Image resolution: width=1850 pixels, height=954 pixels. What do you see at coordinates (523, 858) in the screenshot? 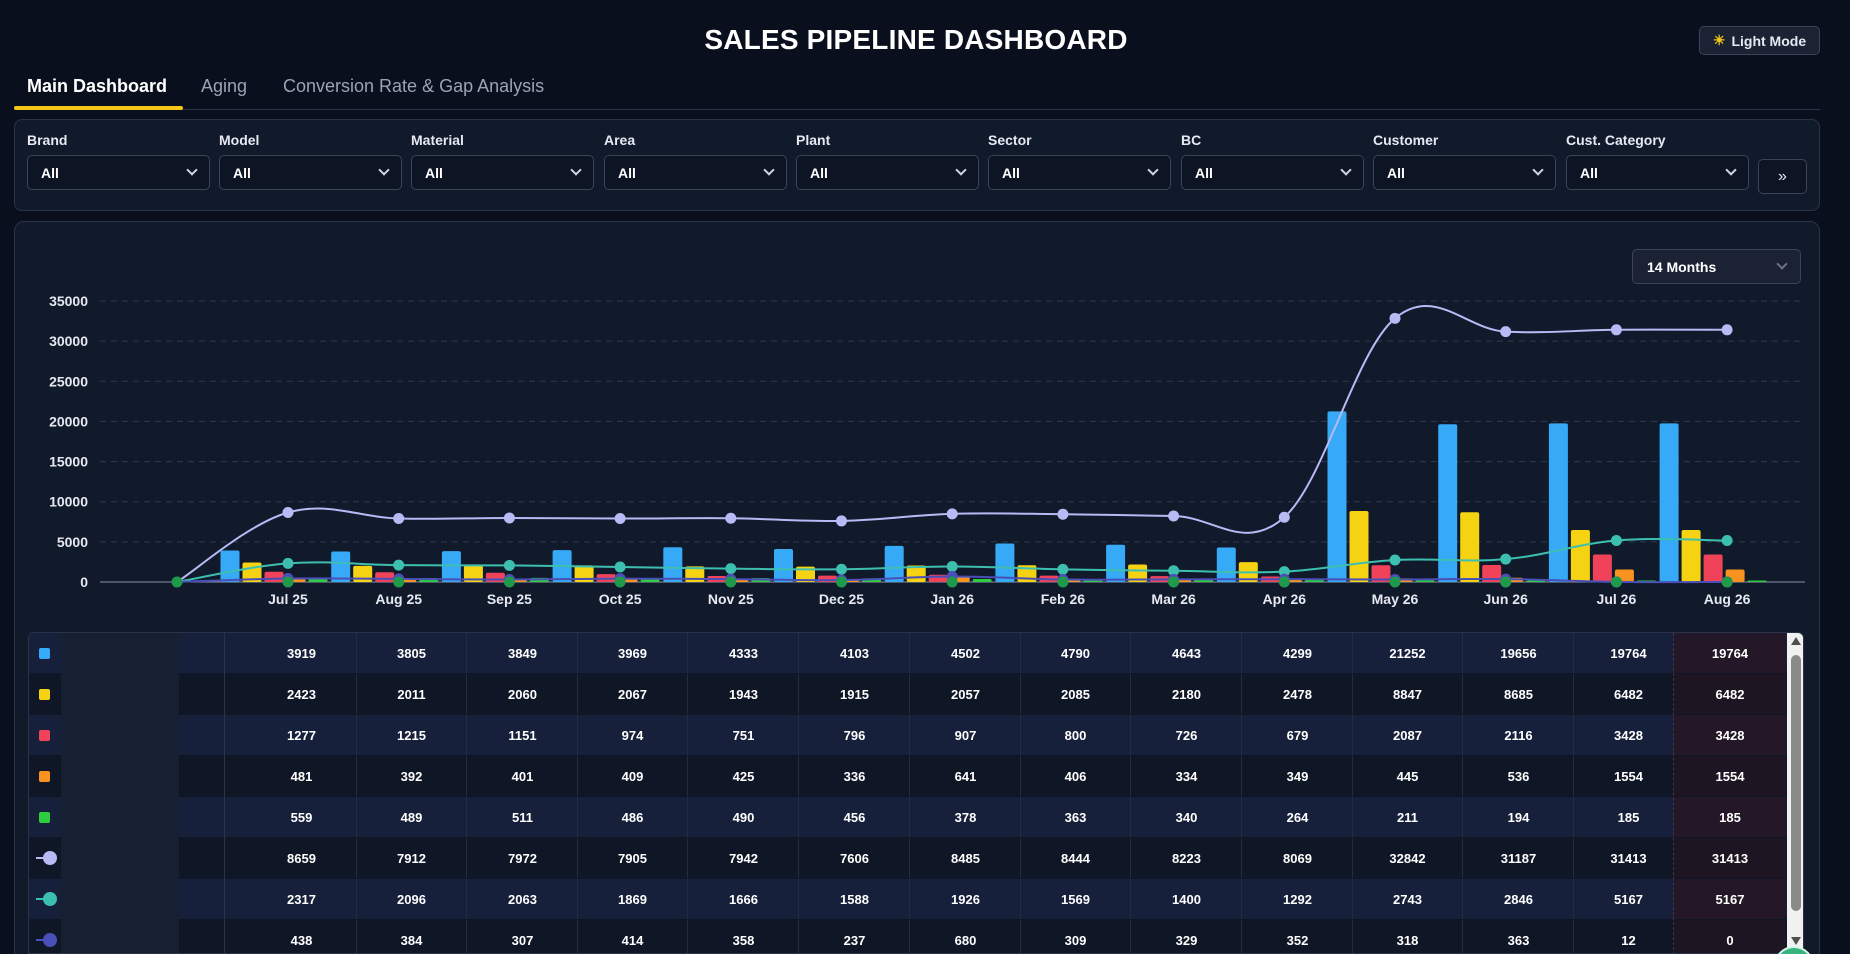
I see `table-cell: 7972` at bounding box center [523, 858].